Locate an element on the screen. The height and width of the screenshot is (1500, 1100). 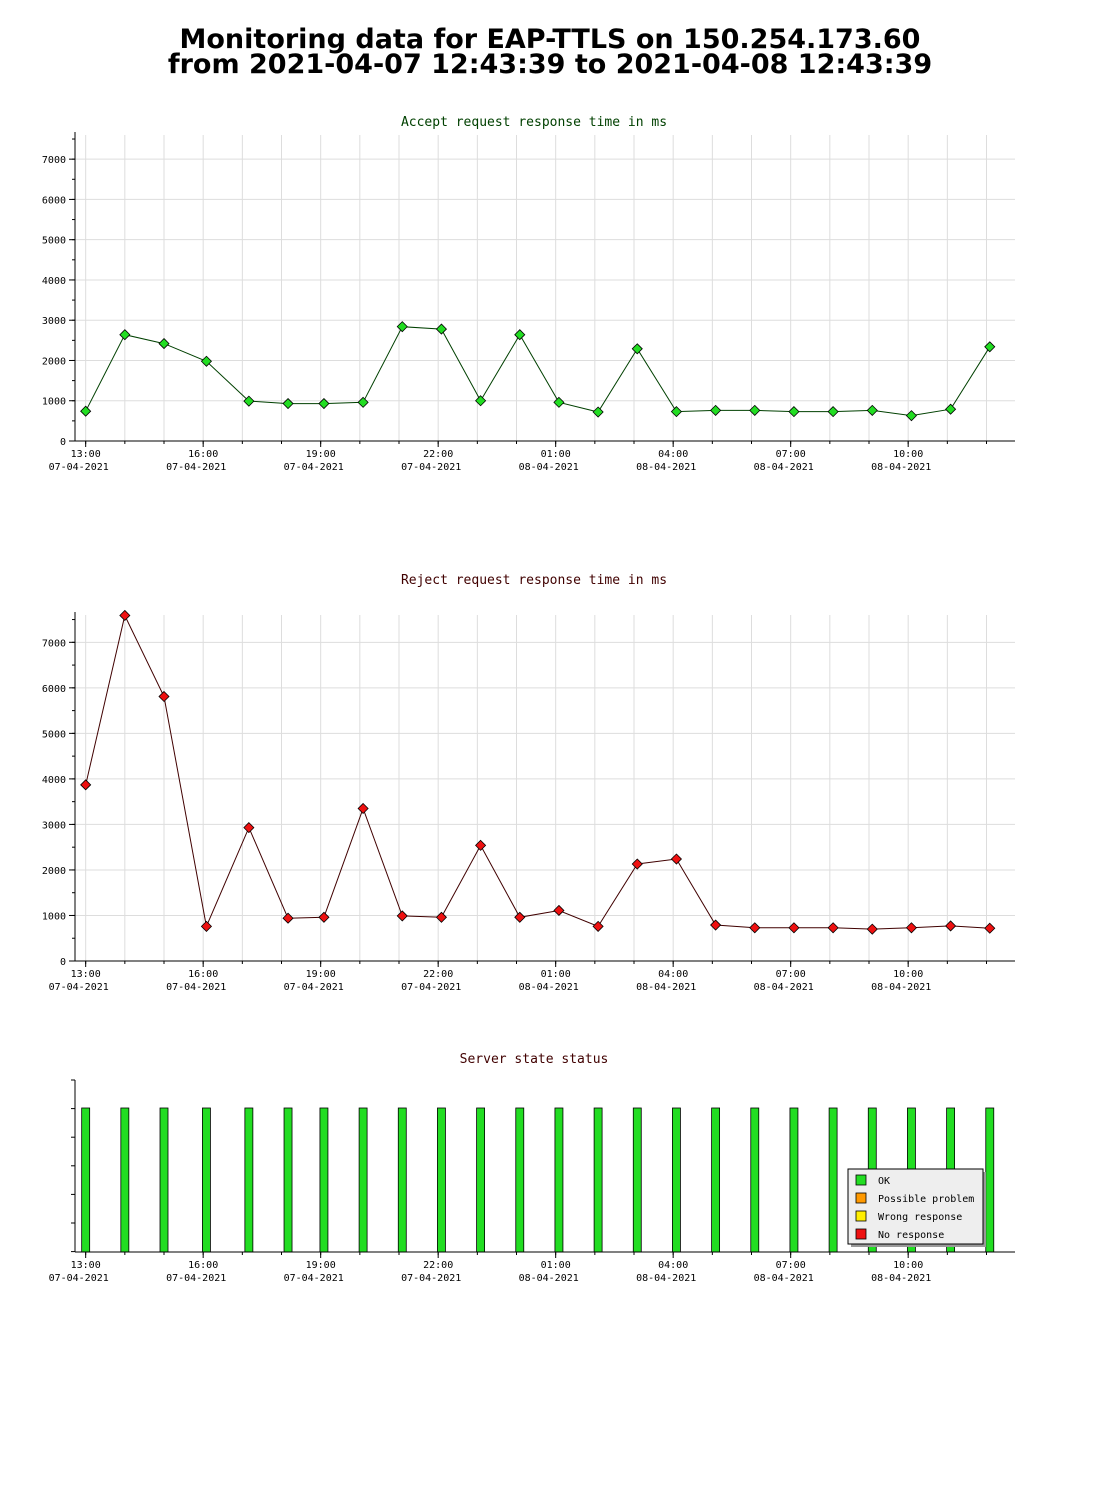
chart-title: Server state status is located at coordinates (534, 1059).